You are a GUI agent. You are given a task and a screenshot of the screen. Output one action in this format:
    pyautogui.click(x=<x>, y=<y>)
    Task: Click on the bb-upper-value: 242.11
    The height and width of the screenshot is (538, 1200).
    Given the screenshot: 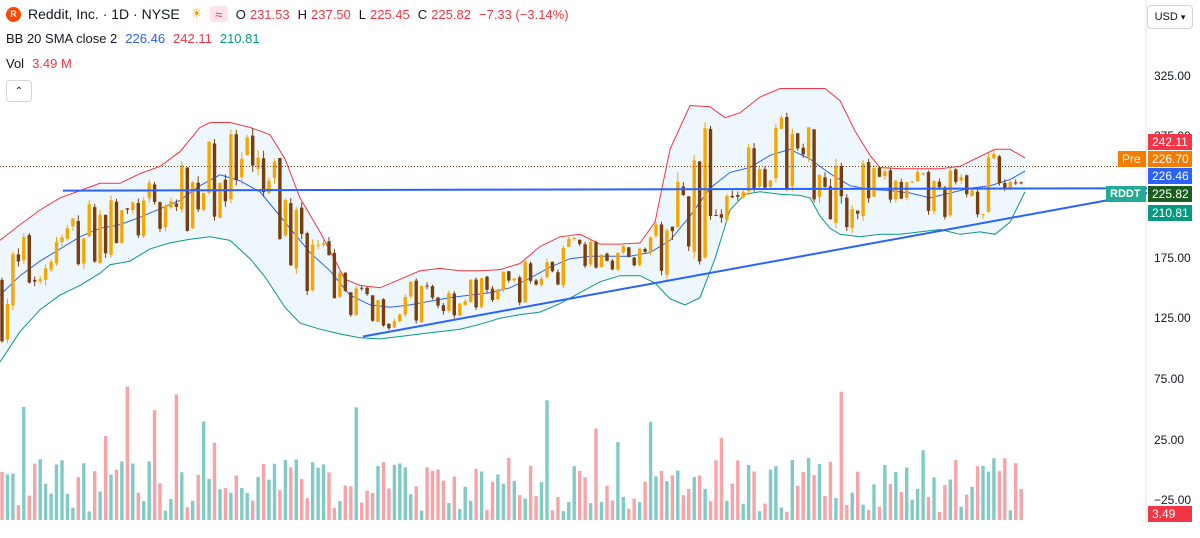 What is the action you would take?
    pyautogui.click(x=192, y=38)
    